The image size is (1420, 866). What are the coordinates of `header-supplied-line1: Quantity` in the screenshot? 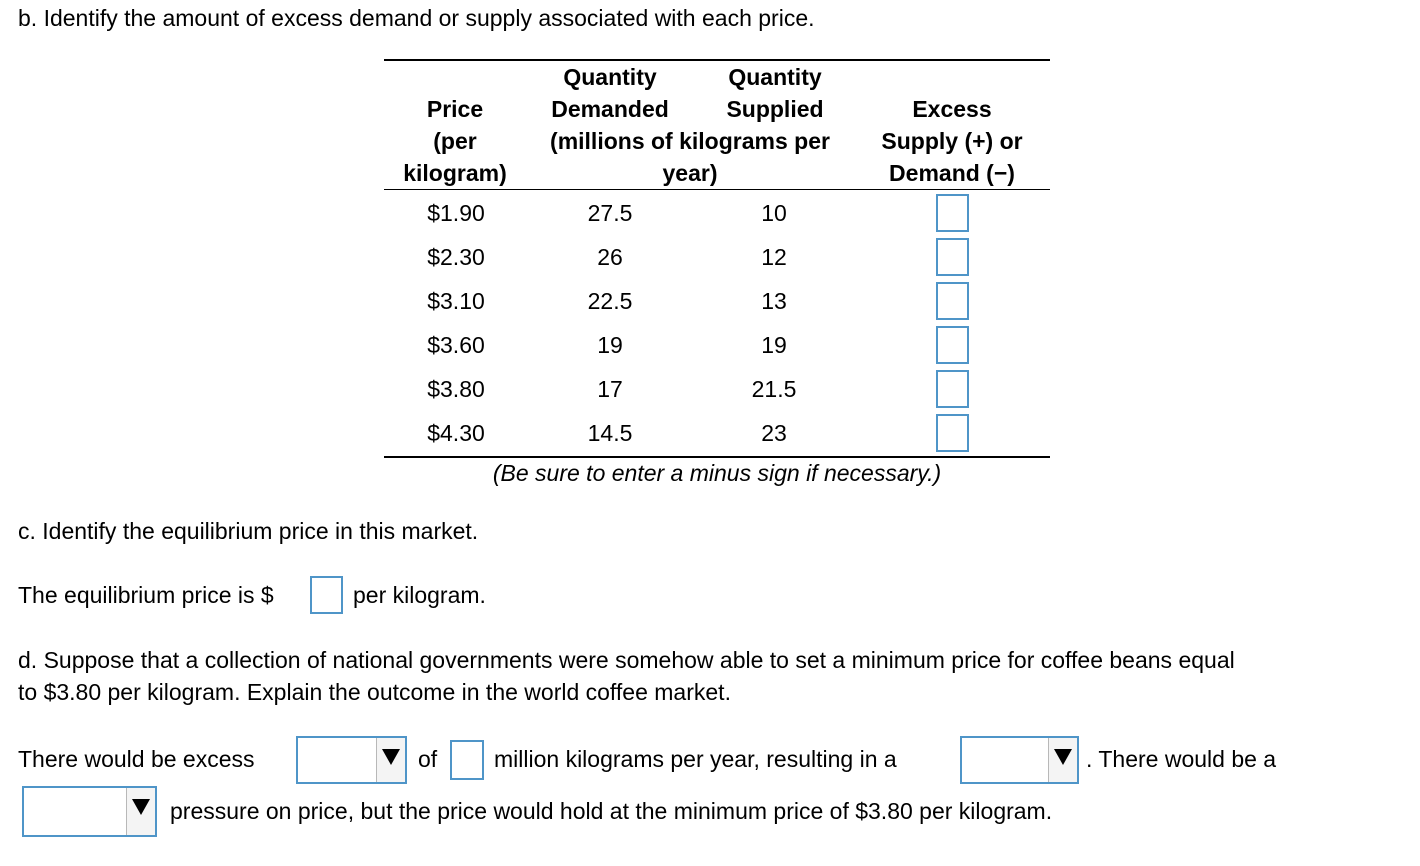 It's located at (775, 77).